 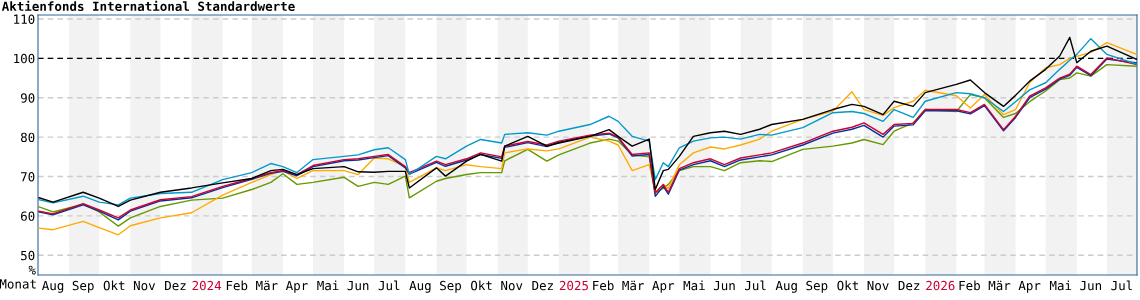 I want to click on y-axis-title: %, so click(x=32, y=270).